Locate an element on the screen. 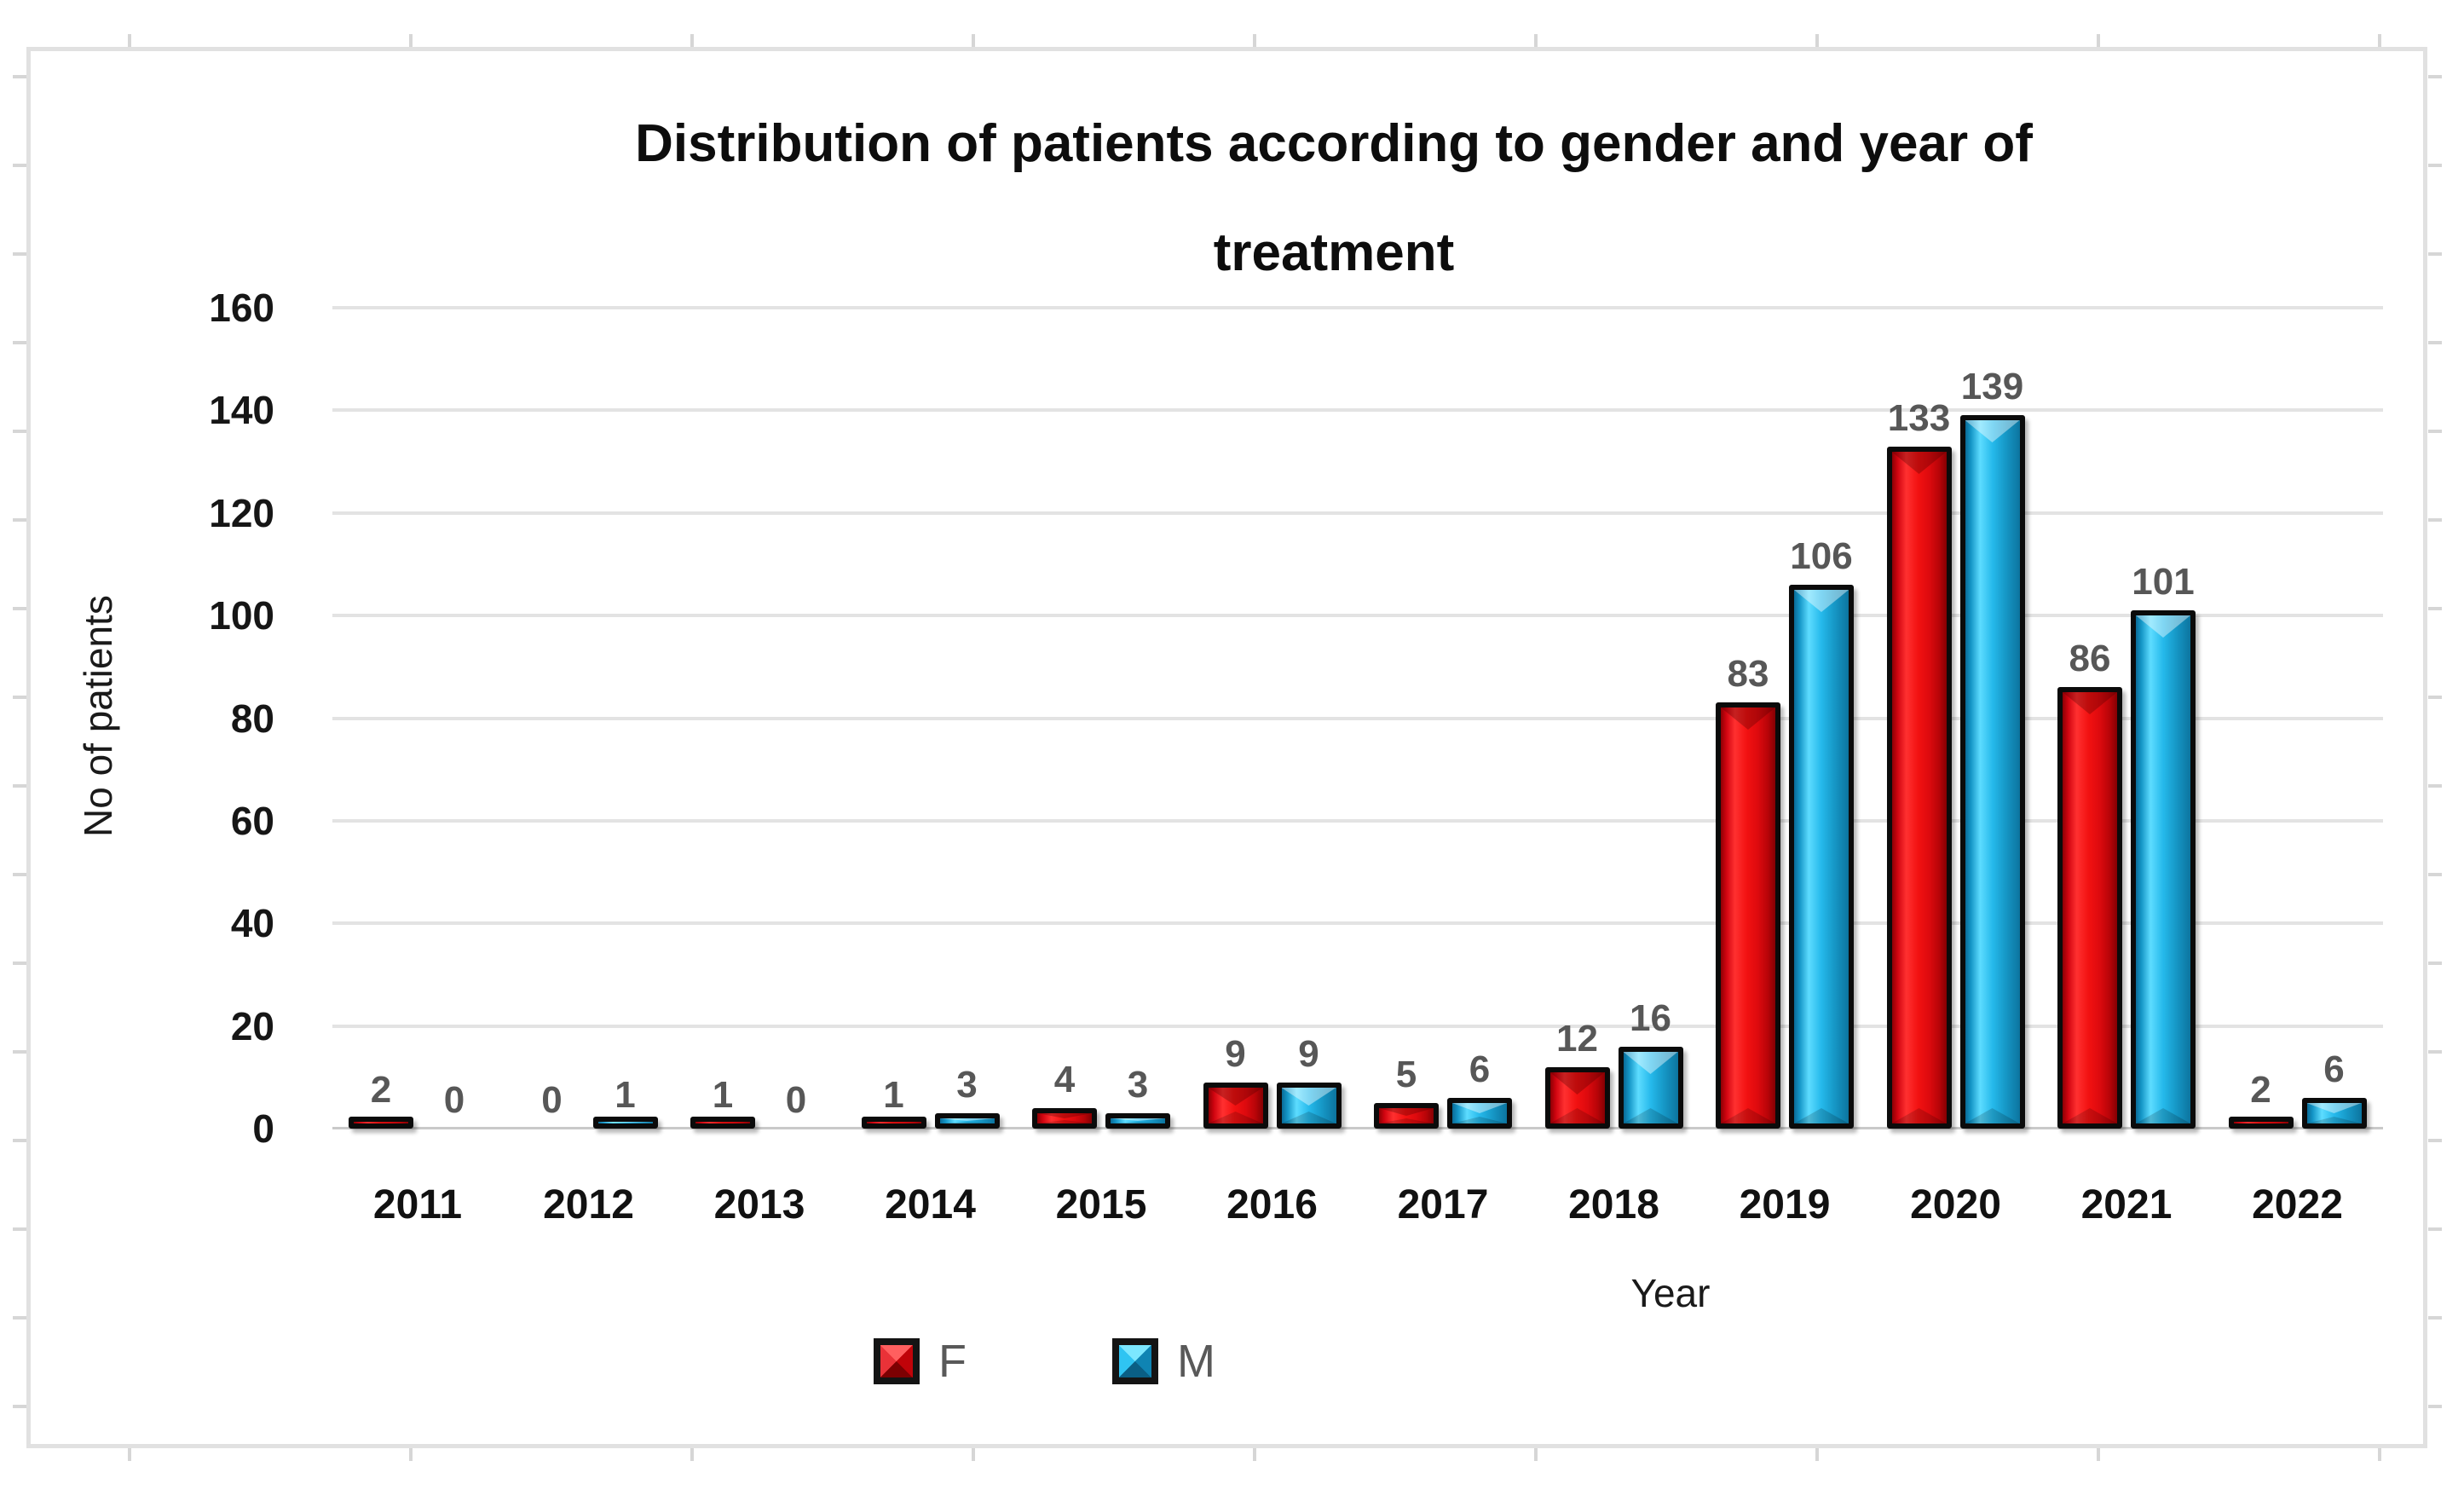  value-label-f-2017: 5 is located at coordinates (1406, 1074).